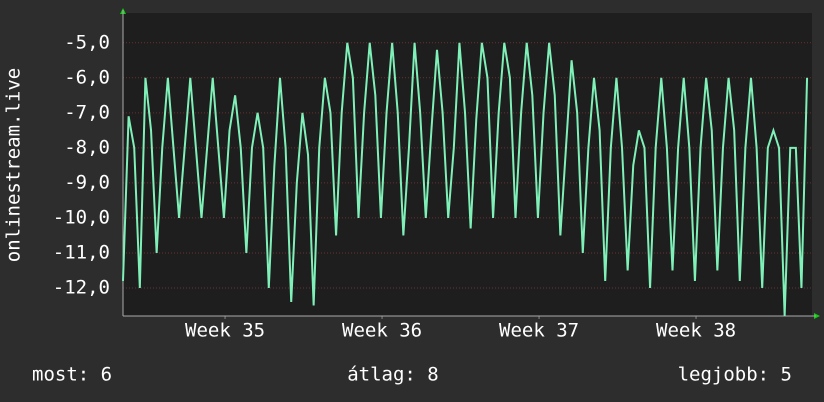 The width and height of the screenshot is (824, 402). Describe the element at coordinates (87, 147) in the screenshot. I see `y-tick-label: -8,0` at that location.